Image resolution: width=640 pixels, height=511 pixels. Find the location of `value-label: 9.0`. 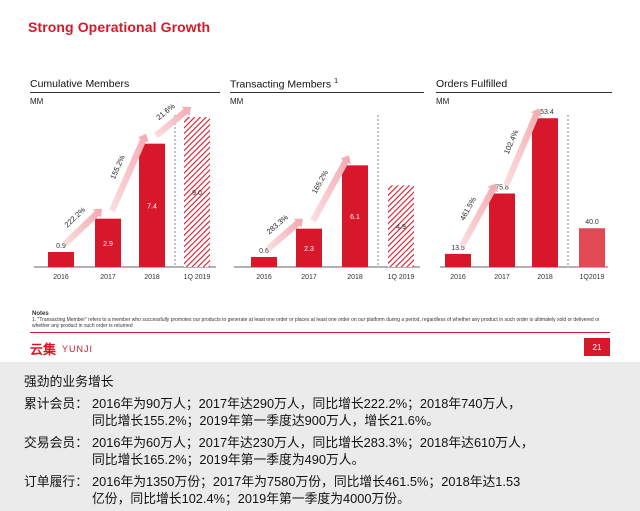

value-label: 9.0 is located at coordinates (197, 193).